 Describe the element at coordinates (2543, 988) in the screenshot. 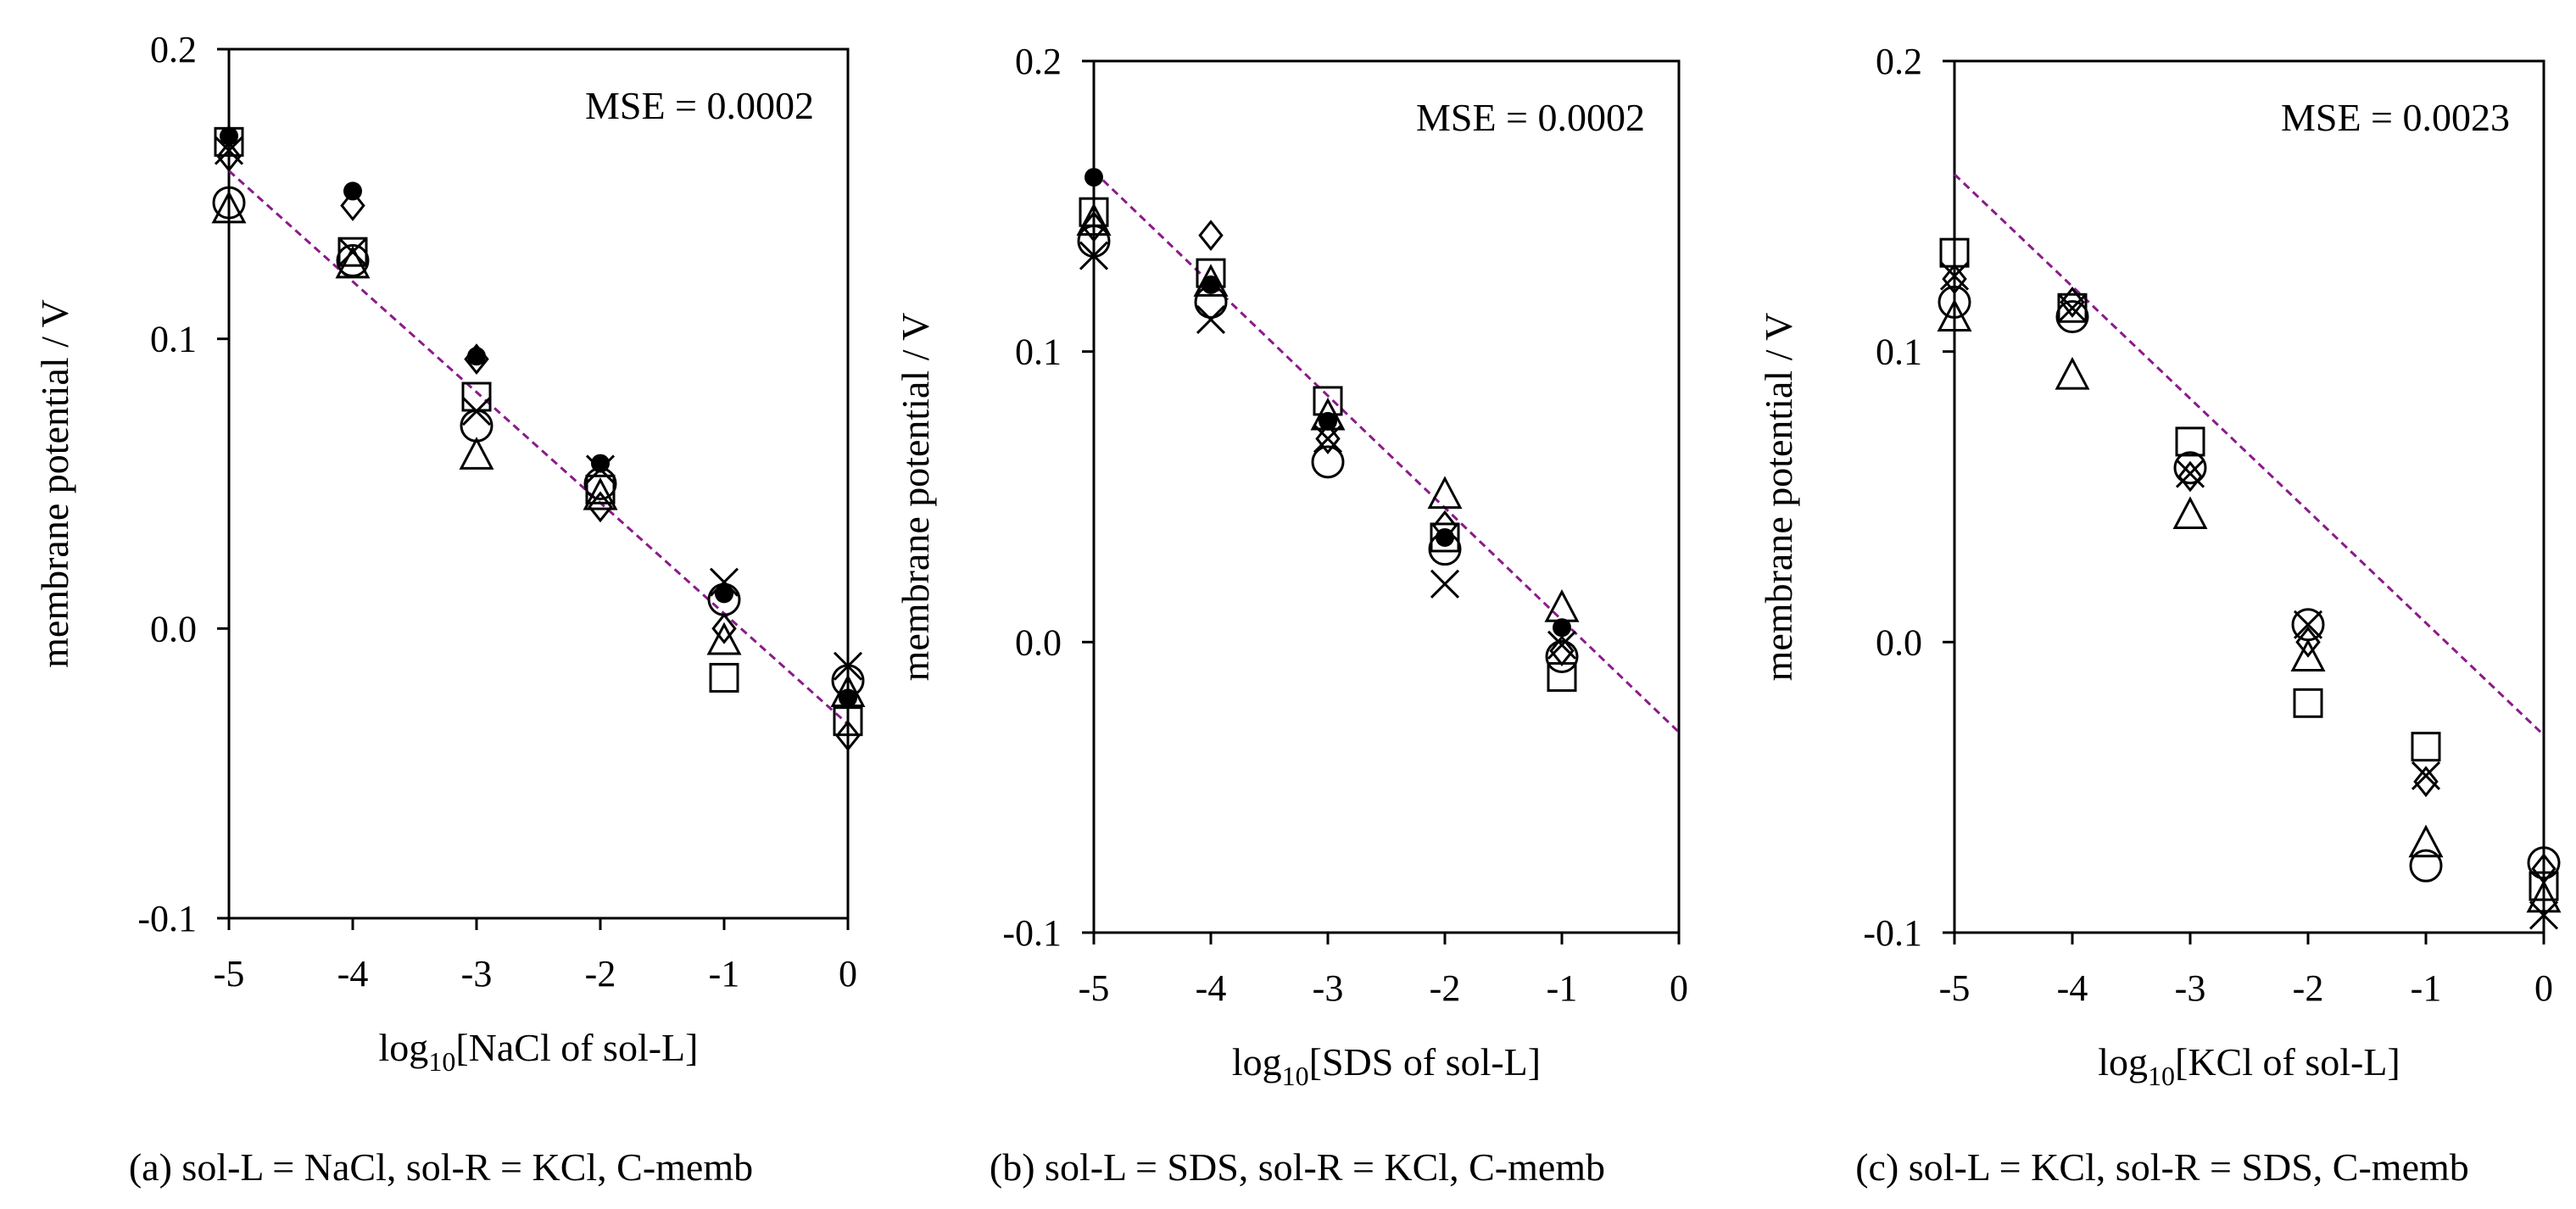

I see `x-tick-label: 0` at that location.